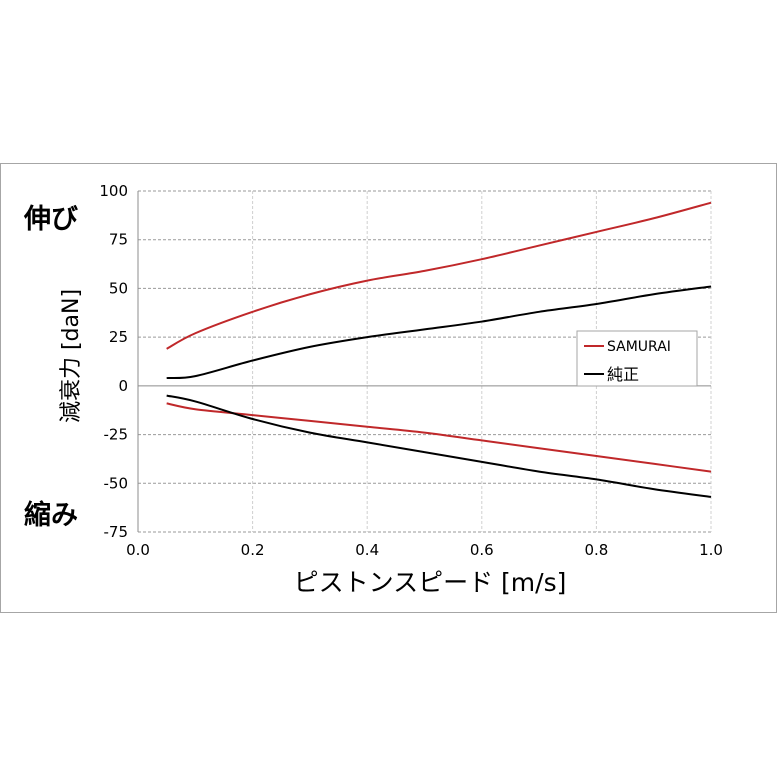  I want to click on x-tick-label: 0.2, so click(253, 550).